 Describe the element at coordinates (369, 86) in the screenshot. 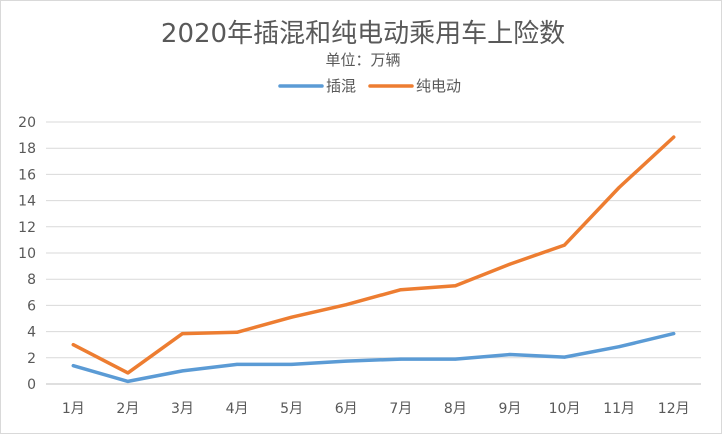

I see `legend: 插混 纯电动` at that location.